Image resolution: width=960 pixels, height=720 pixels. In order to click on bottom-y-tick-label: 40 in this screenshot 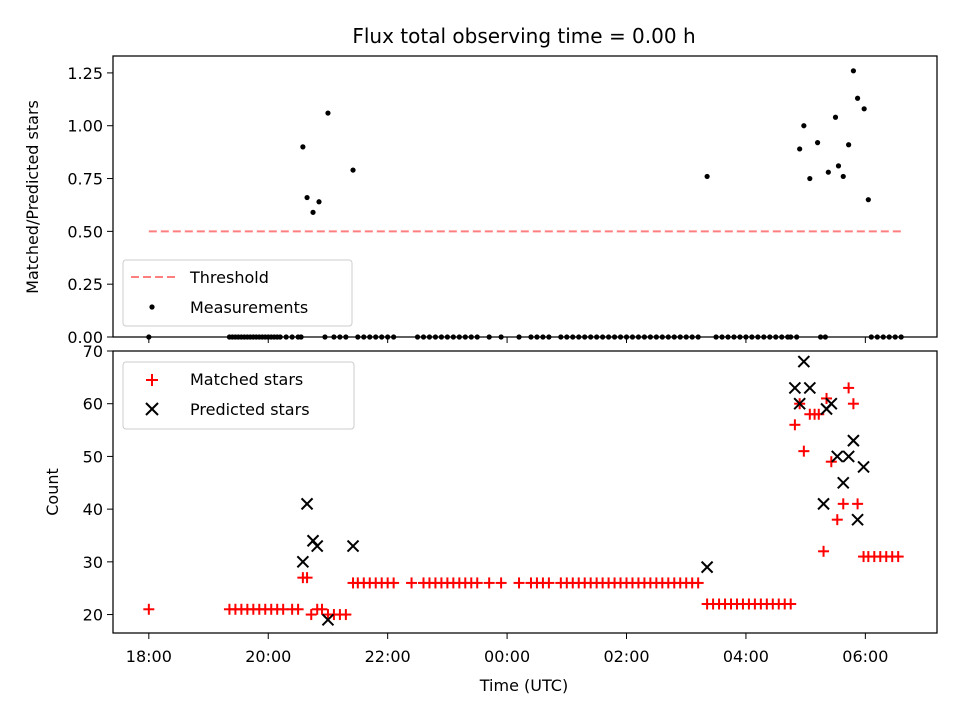, I will do `click(93, 509)`.